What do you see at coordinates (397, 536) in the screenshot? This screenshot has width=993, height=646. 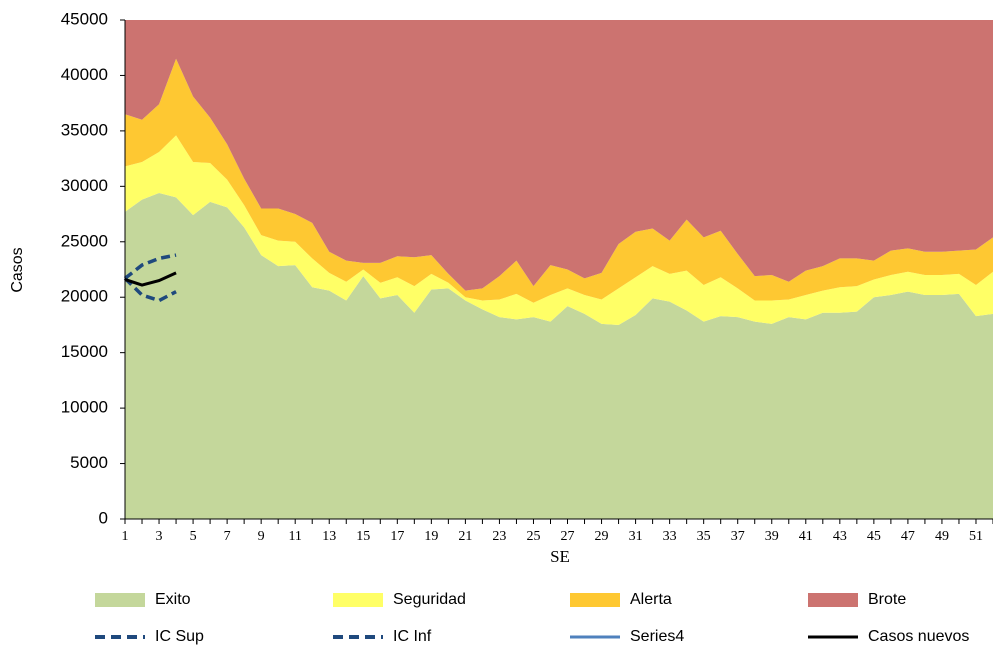 I see `x-tick-label: 17` at bounding box center [397, 536].